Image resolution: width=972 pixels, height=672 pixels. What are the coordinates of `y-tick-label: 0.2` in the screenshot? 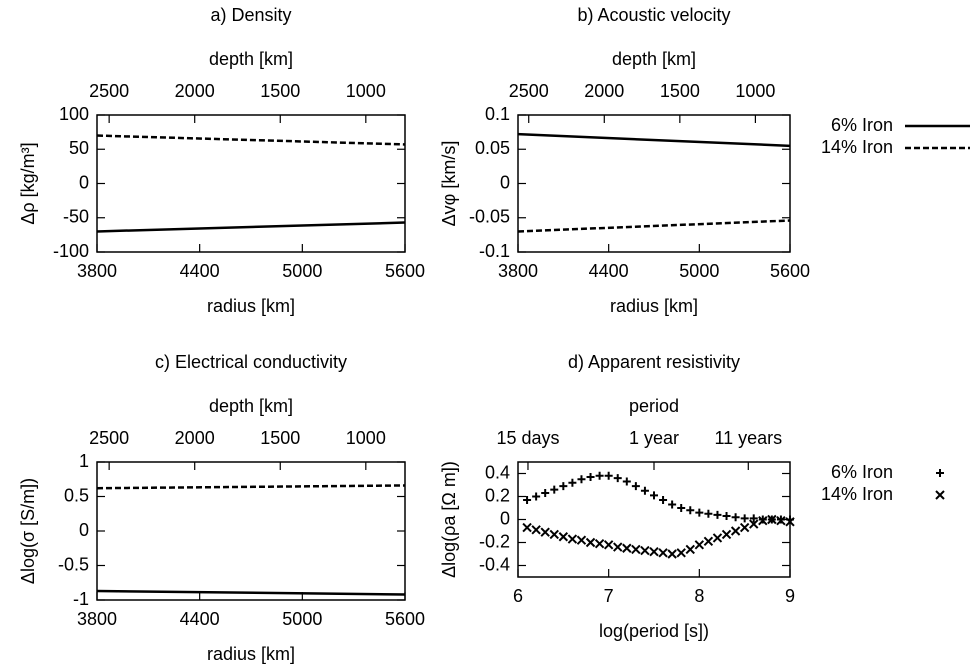 It's located at (497, 495).